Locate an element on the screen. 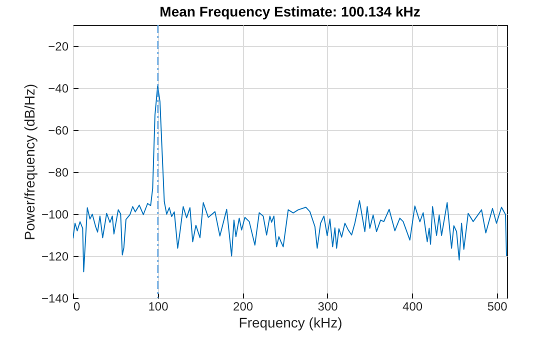 Image resolution: width=560 pixels, height=337 pixels. x-tick-label: 0 is located at coordinates (77, 307).